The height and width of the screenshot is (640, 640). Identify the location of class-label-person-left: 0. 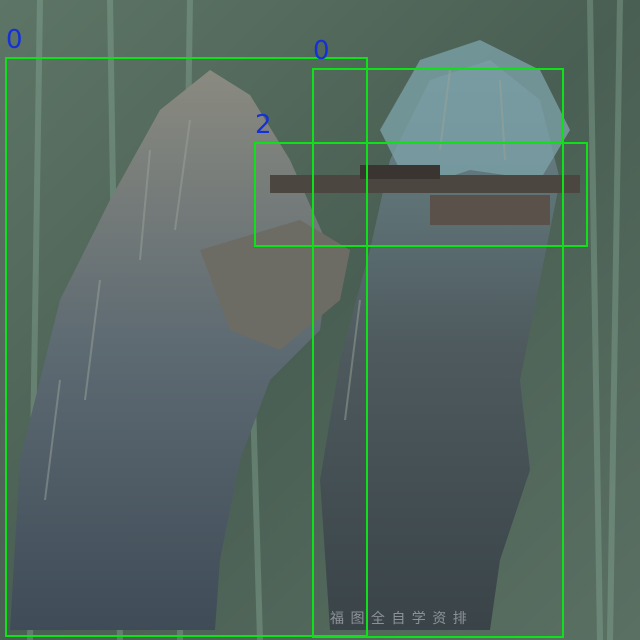
(14, 40).